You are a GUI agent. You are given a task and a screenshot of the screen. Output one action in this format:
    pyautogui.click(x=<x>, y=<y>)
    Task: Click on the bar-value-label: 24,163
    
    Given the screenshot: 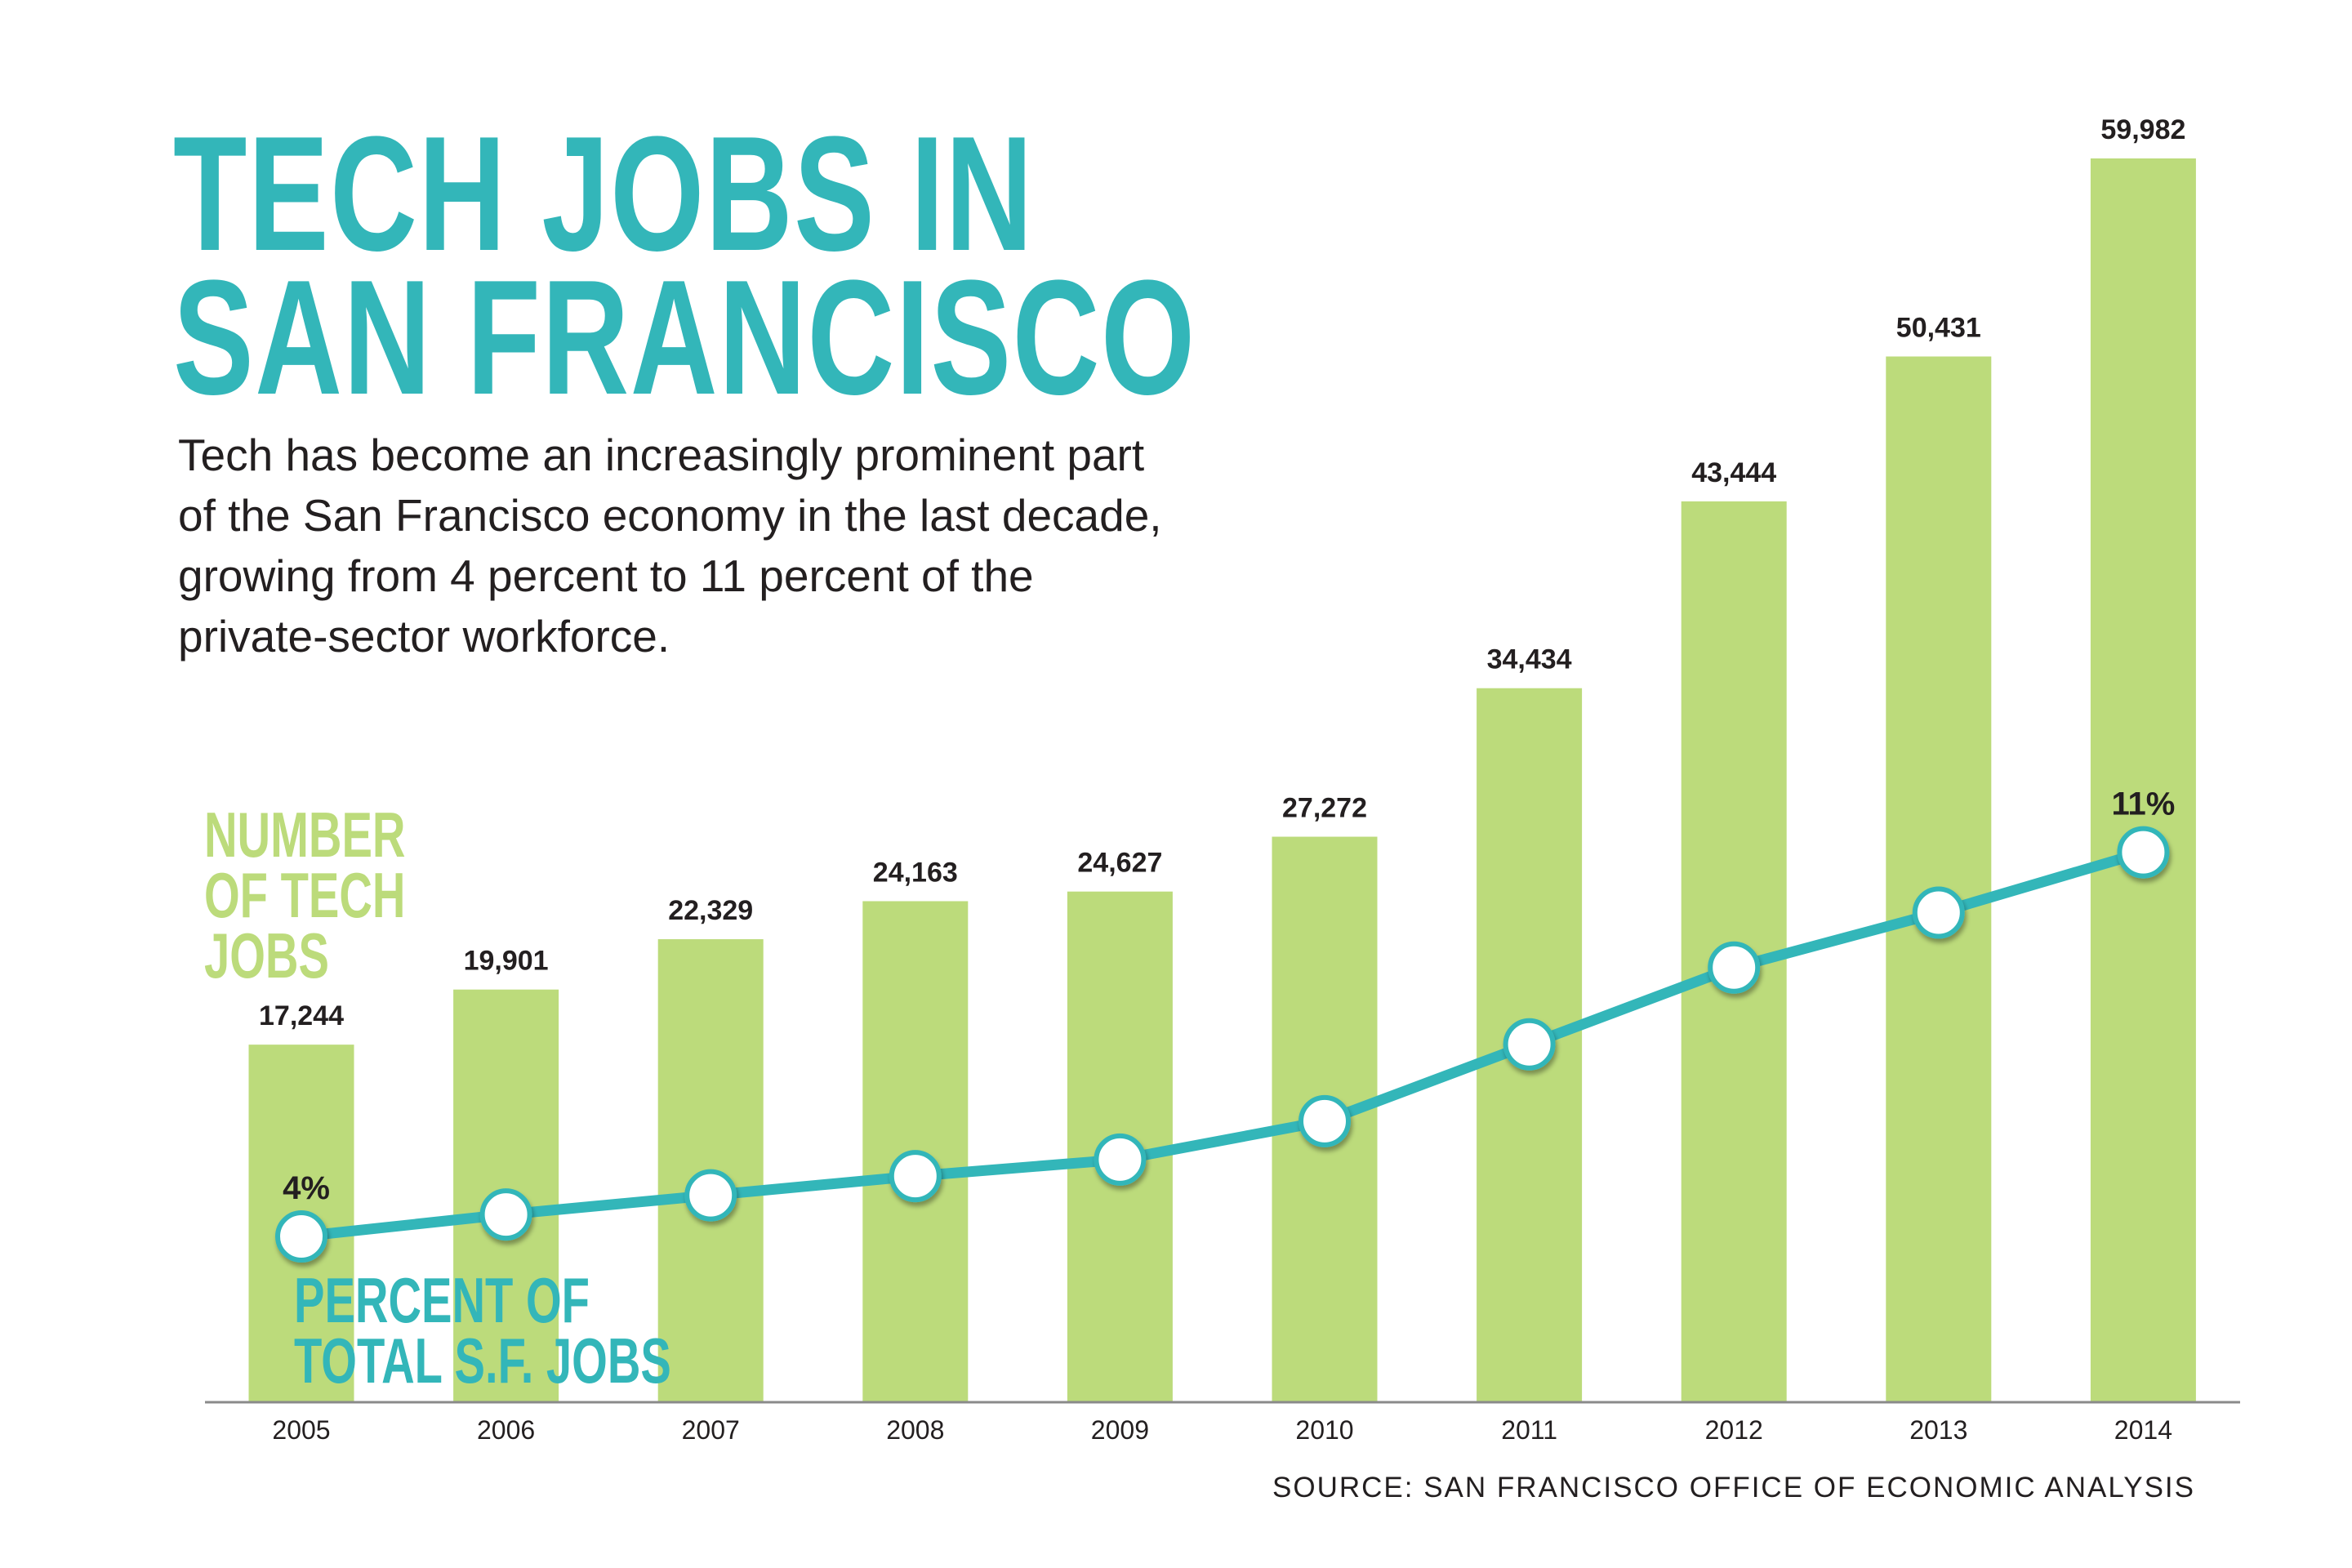 What is the action you would take?
    pyautogui.click(x=915, y=872)
    